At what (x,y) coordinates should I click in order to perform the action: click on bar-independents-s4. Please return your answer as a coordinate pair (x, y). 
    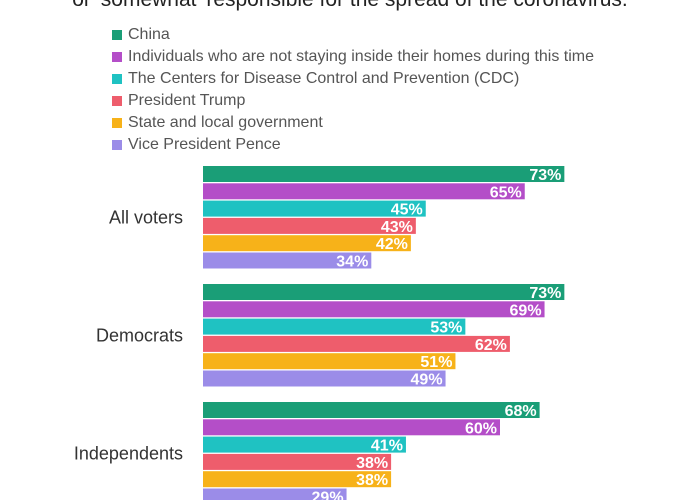
    Looking at the image, I should click on (297, 479).